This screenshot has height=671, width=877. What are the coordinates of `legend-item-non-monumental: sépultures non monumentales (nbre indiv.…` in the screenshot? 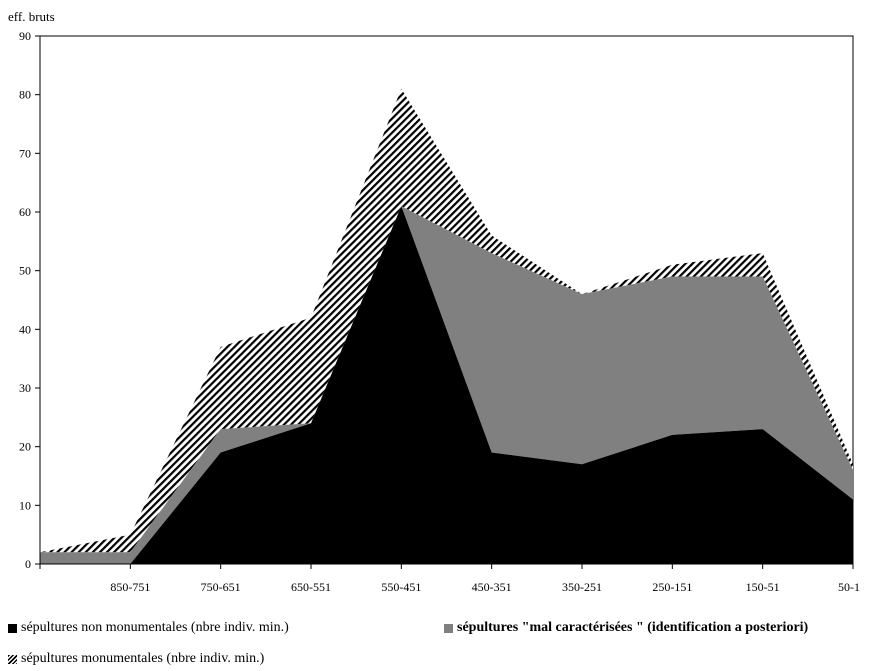 It's located at (148, 628).